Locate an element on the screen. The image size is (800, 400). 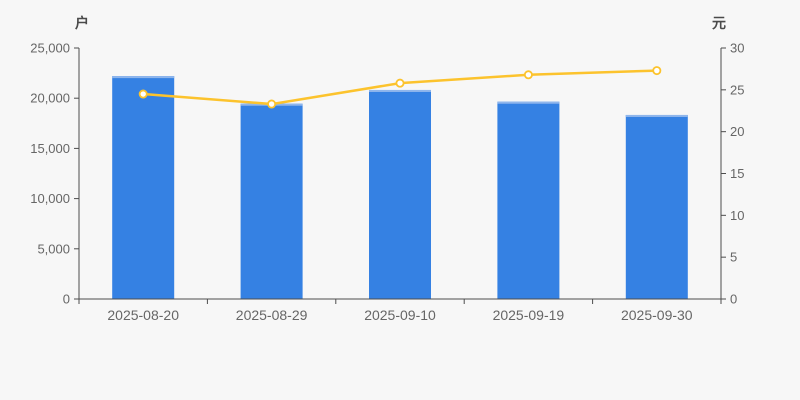
right-axis-tick-label: 15 is located at coordinates (737, 173).